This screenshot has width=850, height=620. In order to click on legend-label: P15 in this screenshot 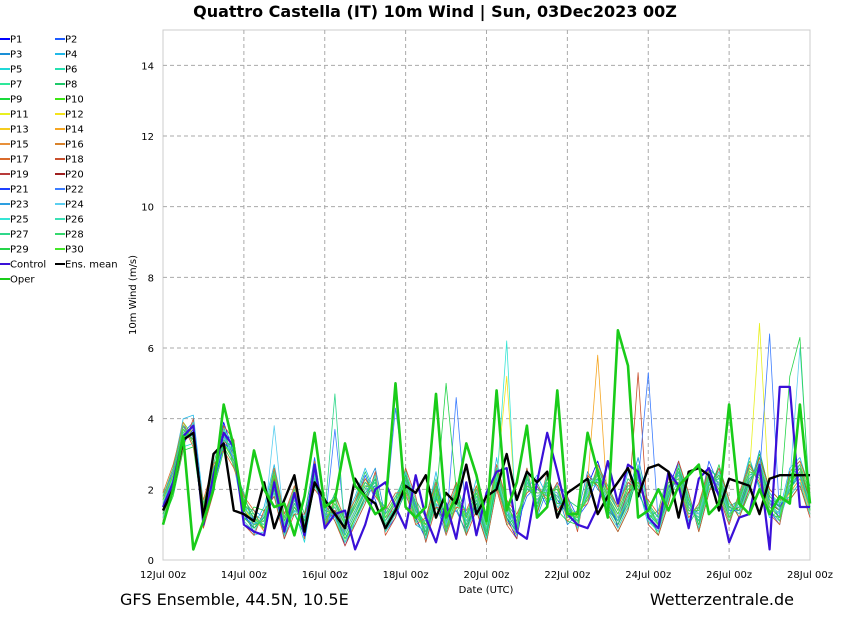, I will do `click(19, 145)`.